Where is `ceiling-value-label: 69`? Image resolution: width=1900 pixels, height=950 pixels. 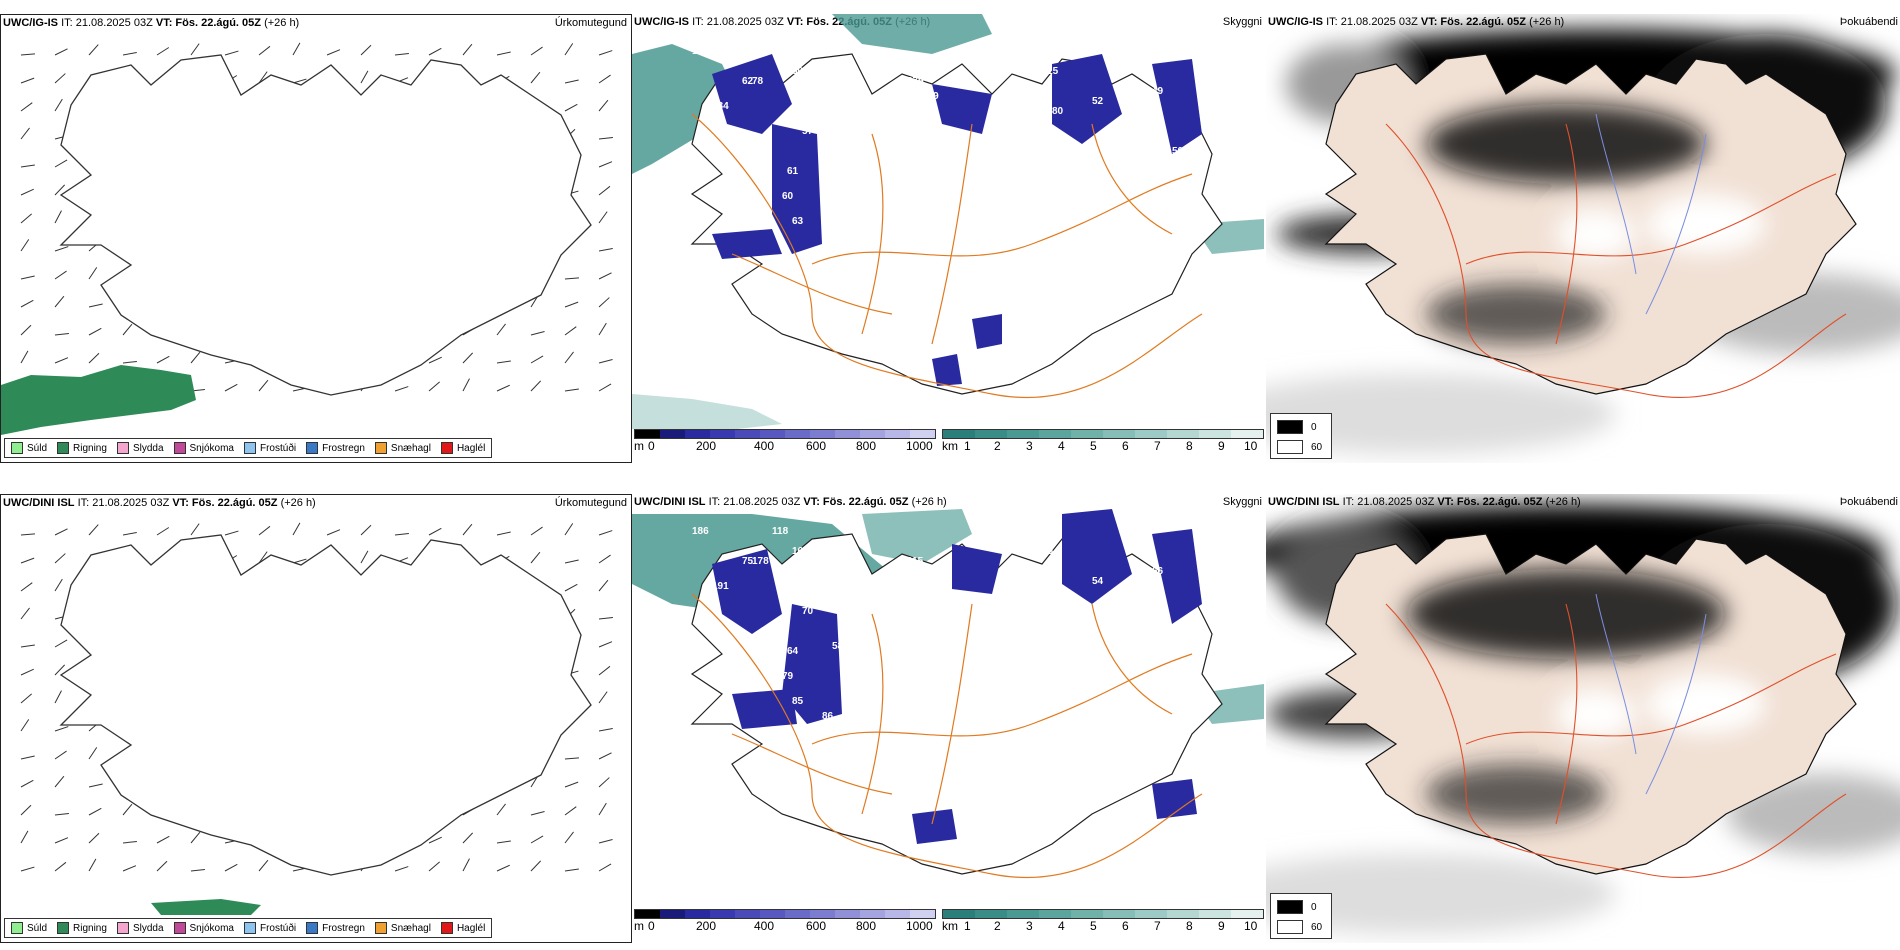 ceiling-value-label: 69 is located at coordinates (823, 731).